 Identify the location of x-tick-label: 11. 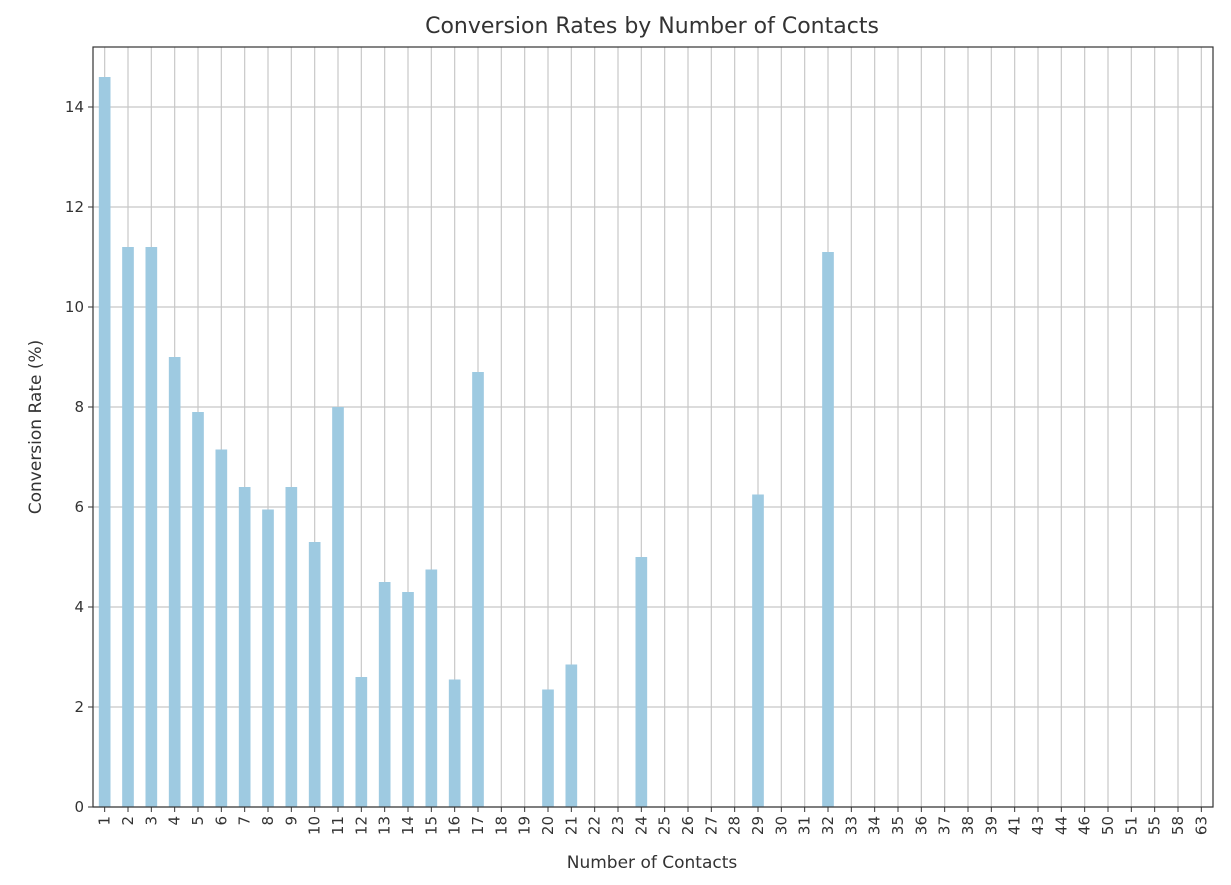
(338, 825).